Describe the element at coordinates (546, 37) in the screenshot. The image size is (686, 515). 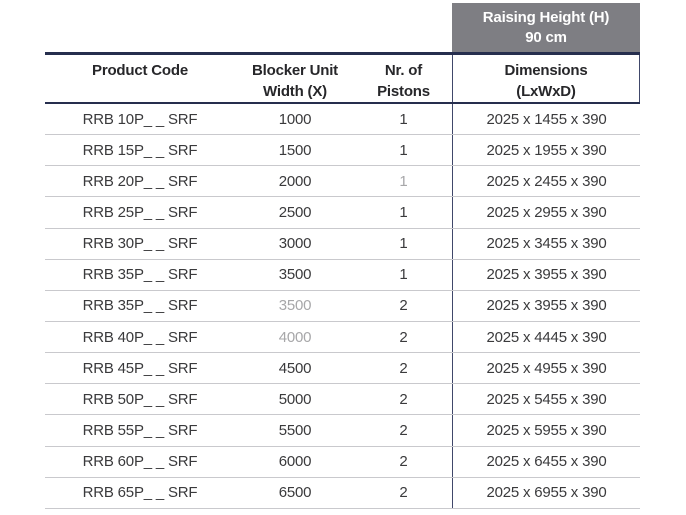
I see `raising-height-value: 90 cm` at that location.